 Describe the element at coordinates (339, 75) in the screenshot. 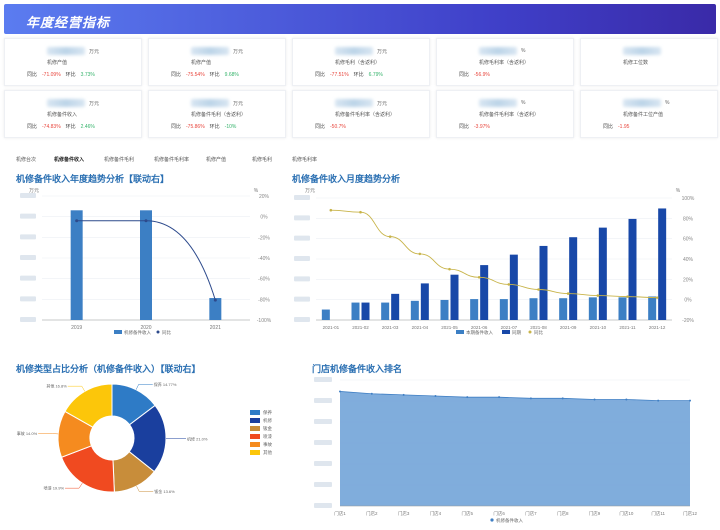

I see `kpi-yoy-value: -77.51%` at that location.